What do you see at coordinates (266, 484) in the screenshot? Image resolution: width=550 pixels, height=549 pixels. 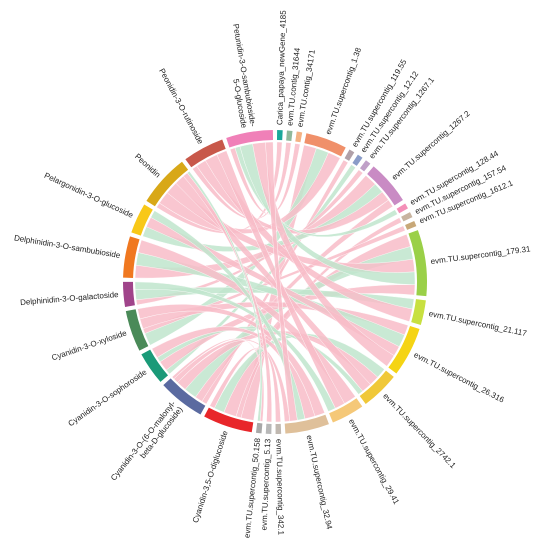 I see `sector-label: evm.TU.supercontig_5.13` at bounding box center [266, 484].